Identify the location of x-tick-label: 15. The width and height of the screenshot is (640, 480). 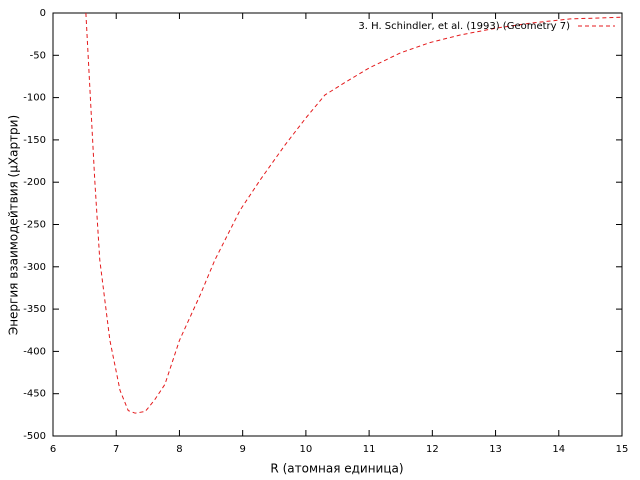
(622, 449).